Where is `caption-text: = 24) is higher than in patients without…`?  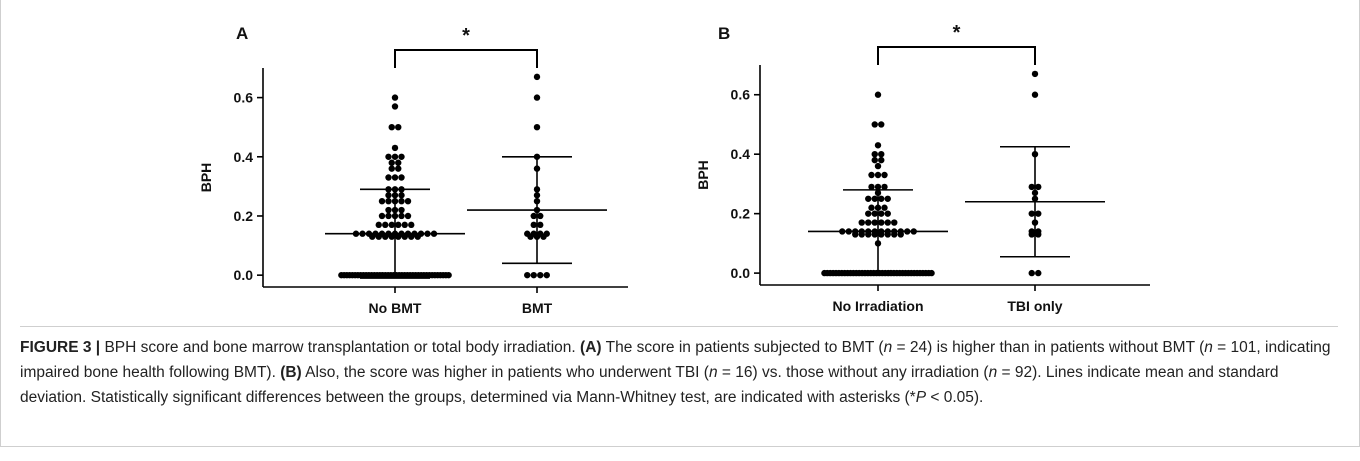 caption-text: = 24) is higher than in patients without… is located at coordinates (1048, 347).